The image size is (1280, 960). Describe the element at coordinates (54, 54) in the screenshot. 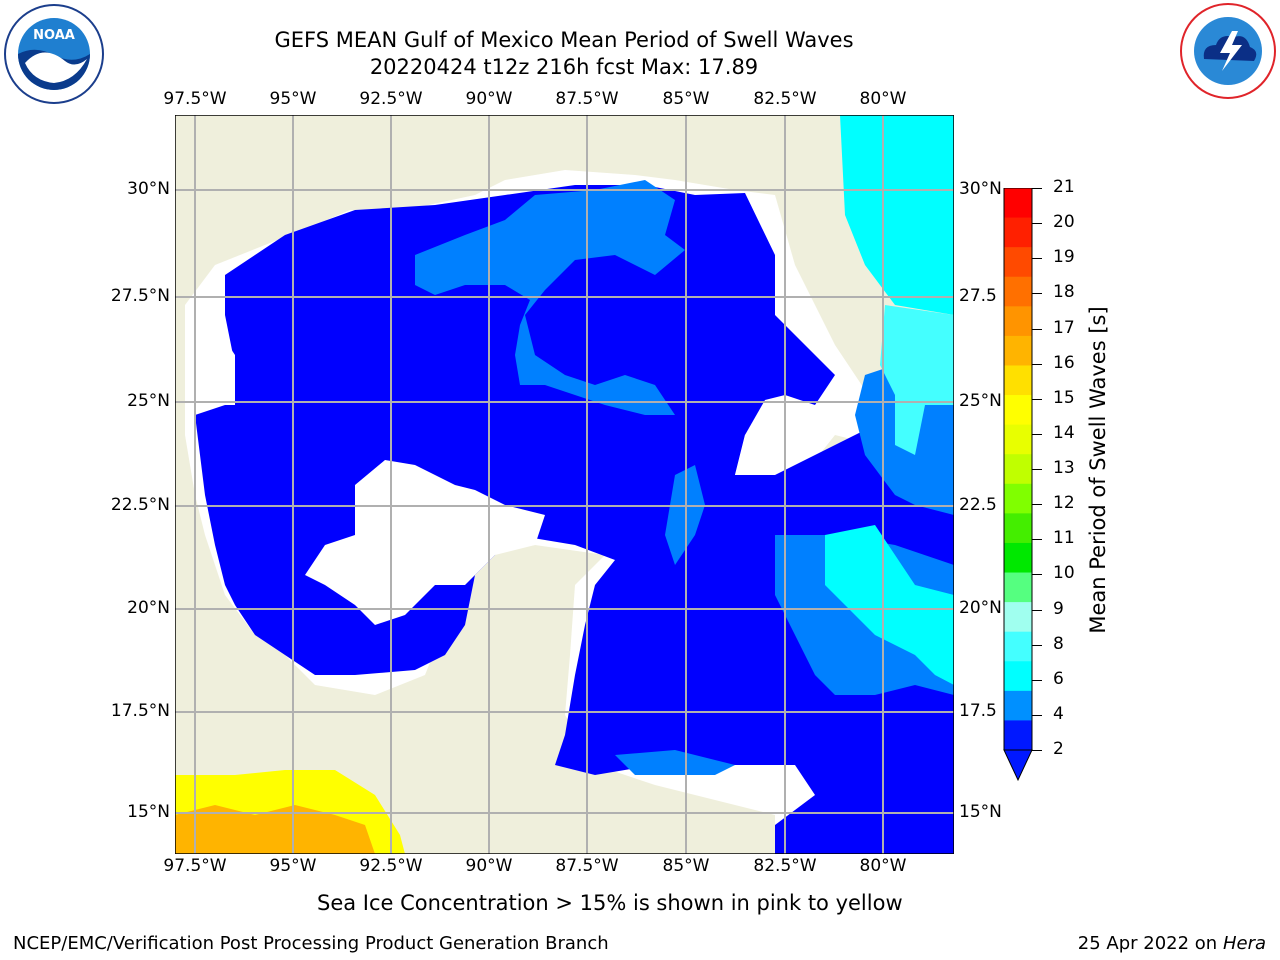

I see `noaa-logo: NOAA` at that location.